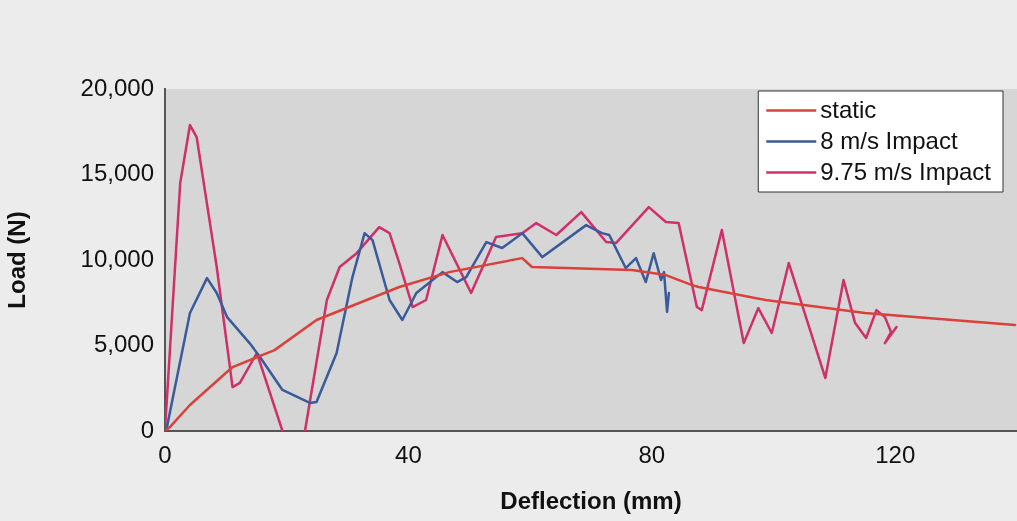  Describe the element at coordinates (17, 260) in the screenshot. I see `y-axis-title: Load (N)` at that location.